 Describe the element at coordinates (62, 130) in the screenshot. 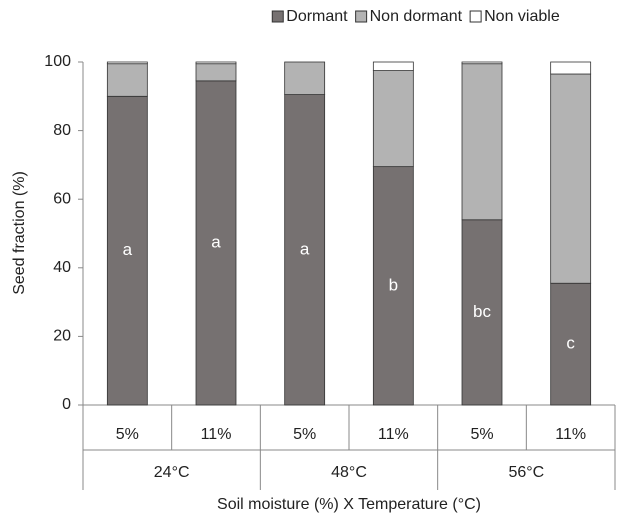

I see `y-tick-label: 80` at that location.